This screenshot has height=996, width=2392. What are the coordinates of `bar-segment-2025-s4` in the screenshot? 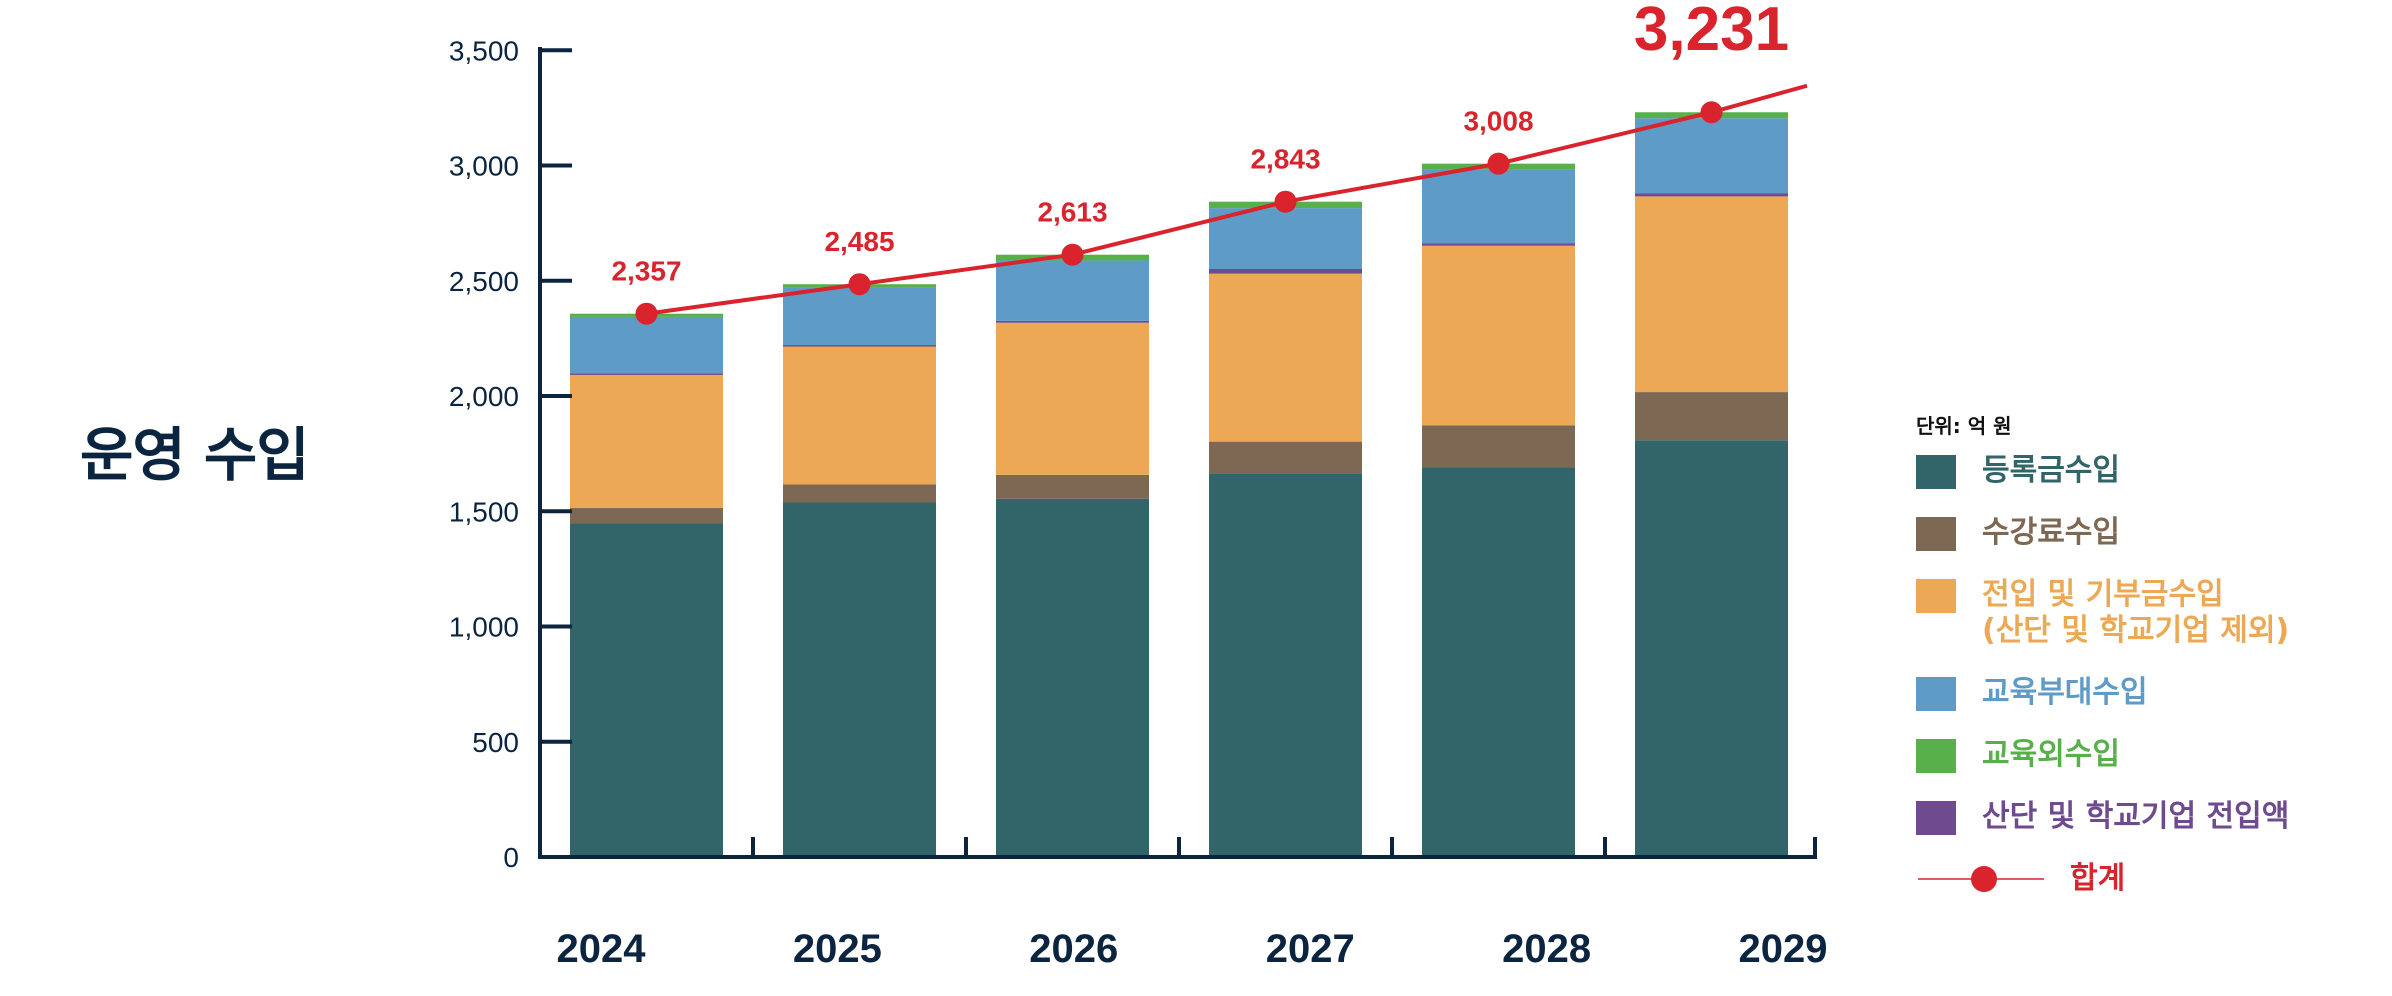 It's located at (859, 316).